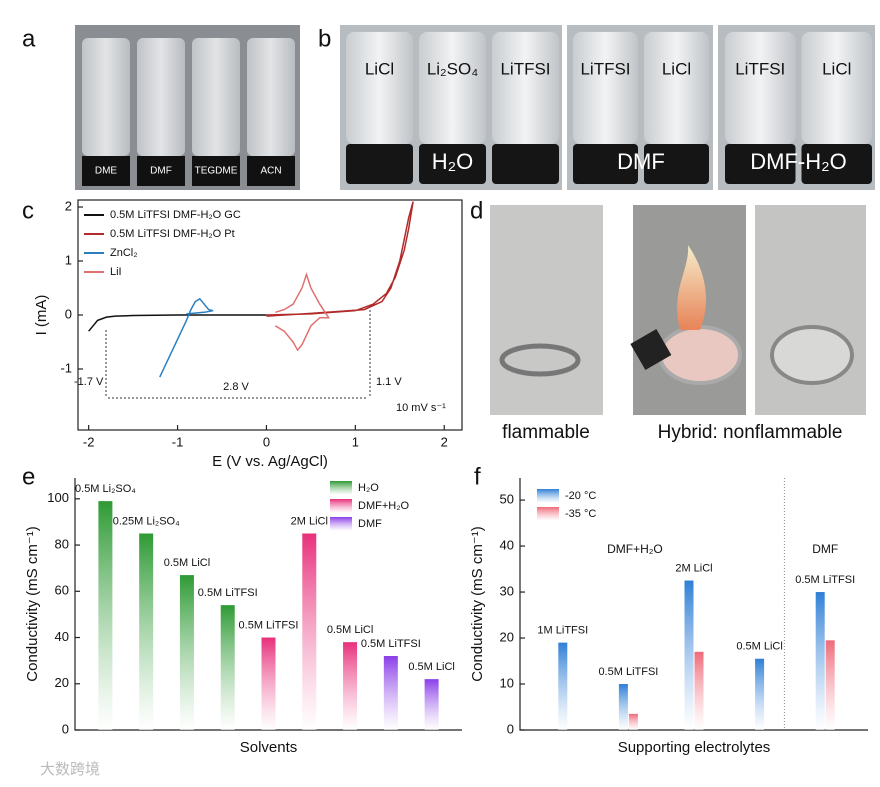 The image size is (880, 787). I want to click on caption: flammable, so click(546, 432).